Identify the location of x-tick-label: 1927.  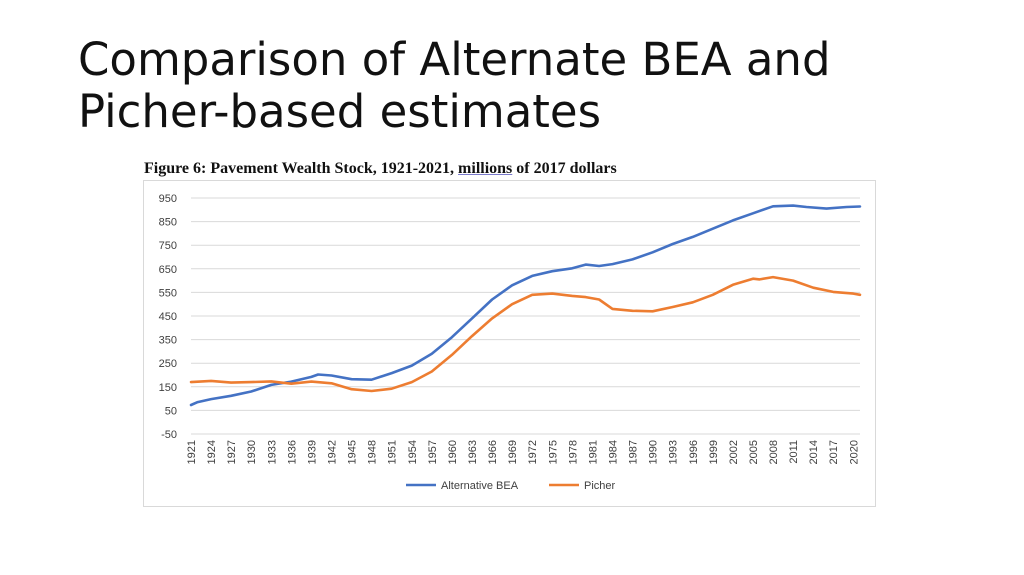
(232, 452).